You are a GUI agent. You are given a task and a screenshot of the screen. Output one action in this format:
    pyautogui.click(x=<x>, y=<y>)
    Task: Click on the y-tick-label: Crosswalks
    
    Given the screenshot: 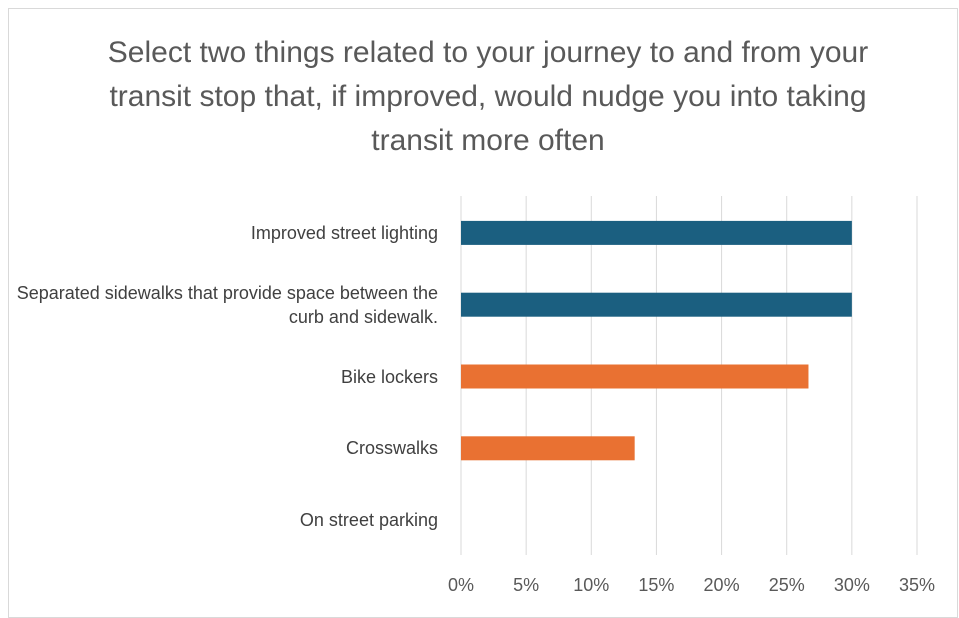 What is the action you would take?
    pyautogui.click(x=391, y=448)
    